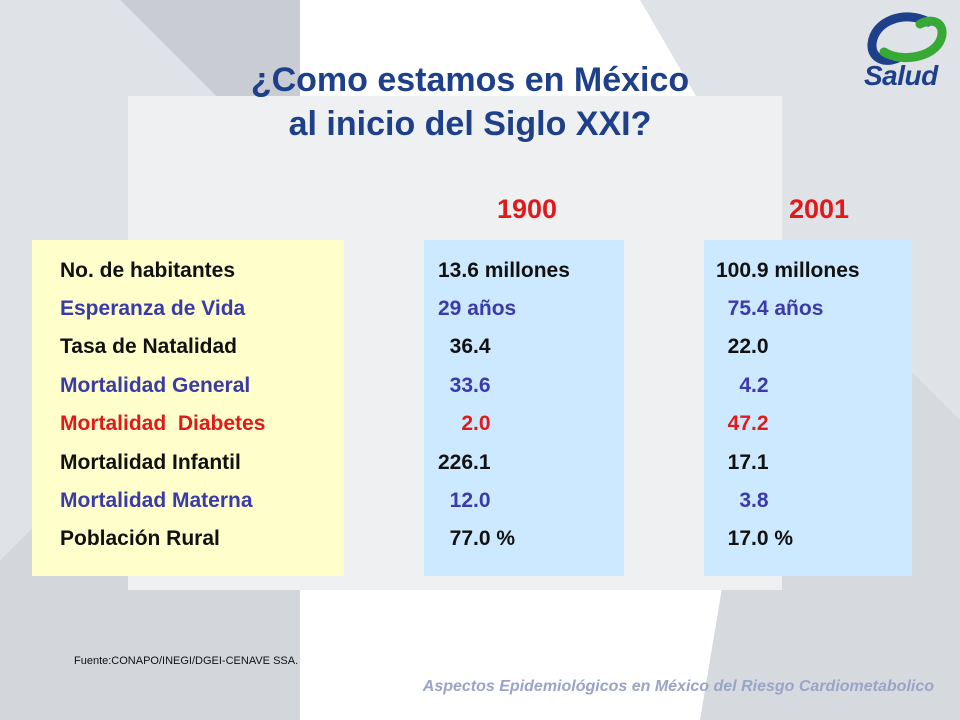 This screenshot has height=720, width=960. What do you see at coordinates (901, 75) in the screenshot?
I see `logo-text: Salud` at bounding box center [901, 75].